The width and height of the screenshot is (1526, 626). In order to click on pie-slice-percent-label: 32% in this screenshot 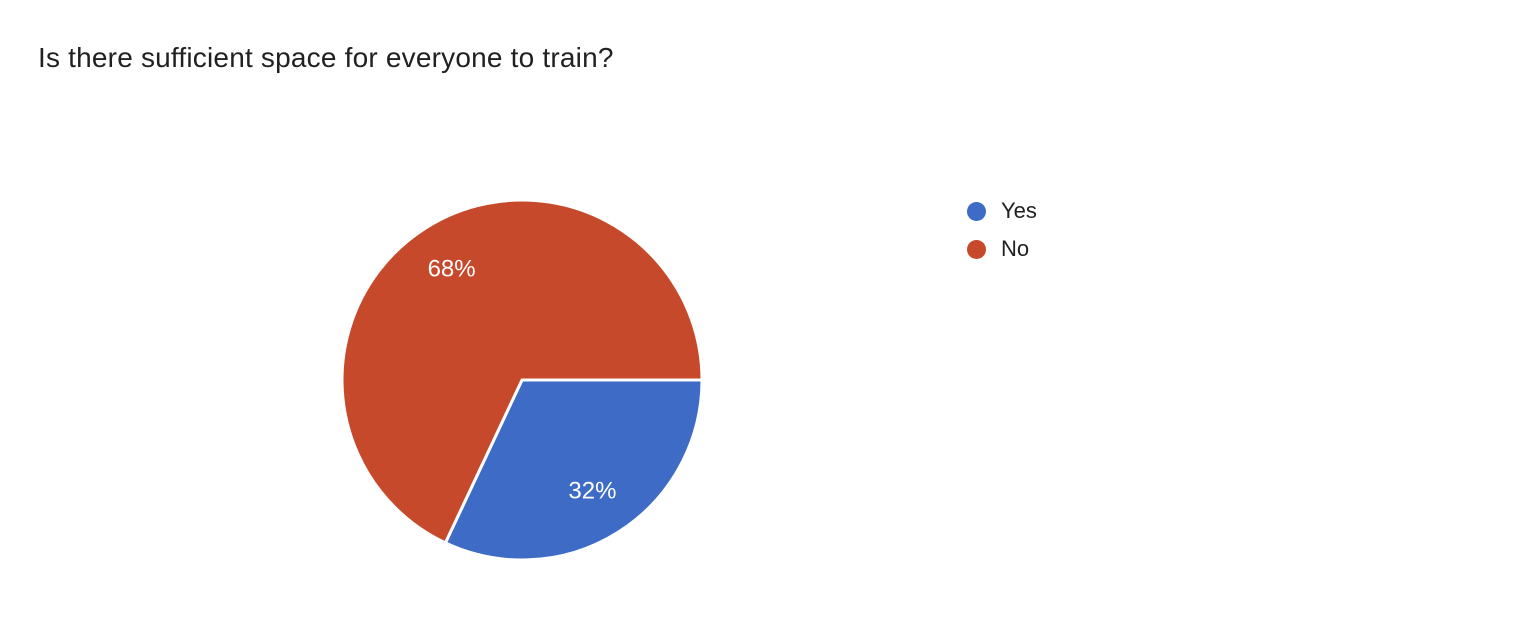, I will do `click(592, 490)`.